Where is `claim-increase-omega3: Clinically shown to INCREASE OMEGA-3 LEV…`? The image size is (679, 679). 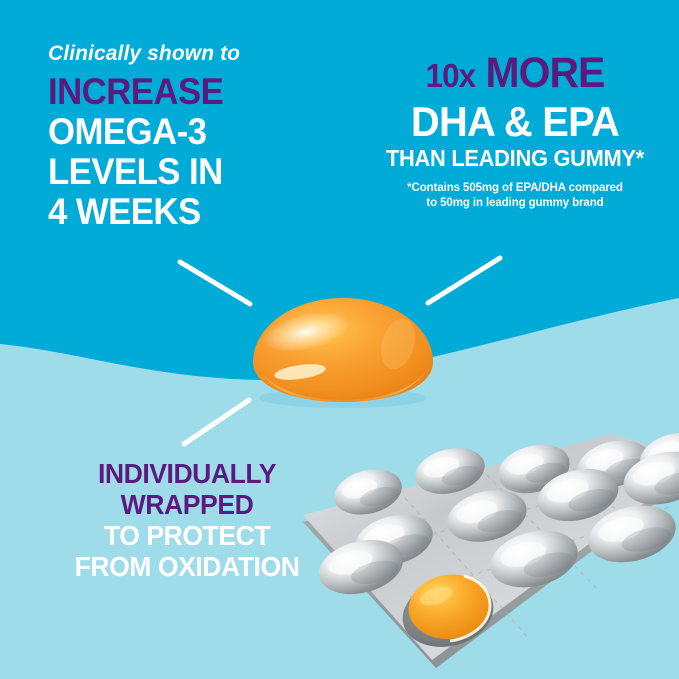
claim-increase-omega3: Clinically shown to INCREASE OMEGA-3 LEV… is located at coordinates (183, 137).